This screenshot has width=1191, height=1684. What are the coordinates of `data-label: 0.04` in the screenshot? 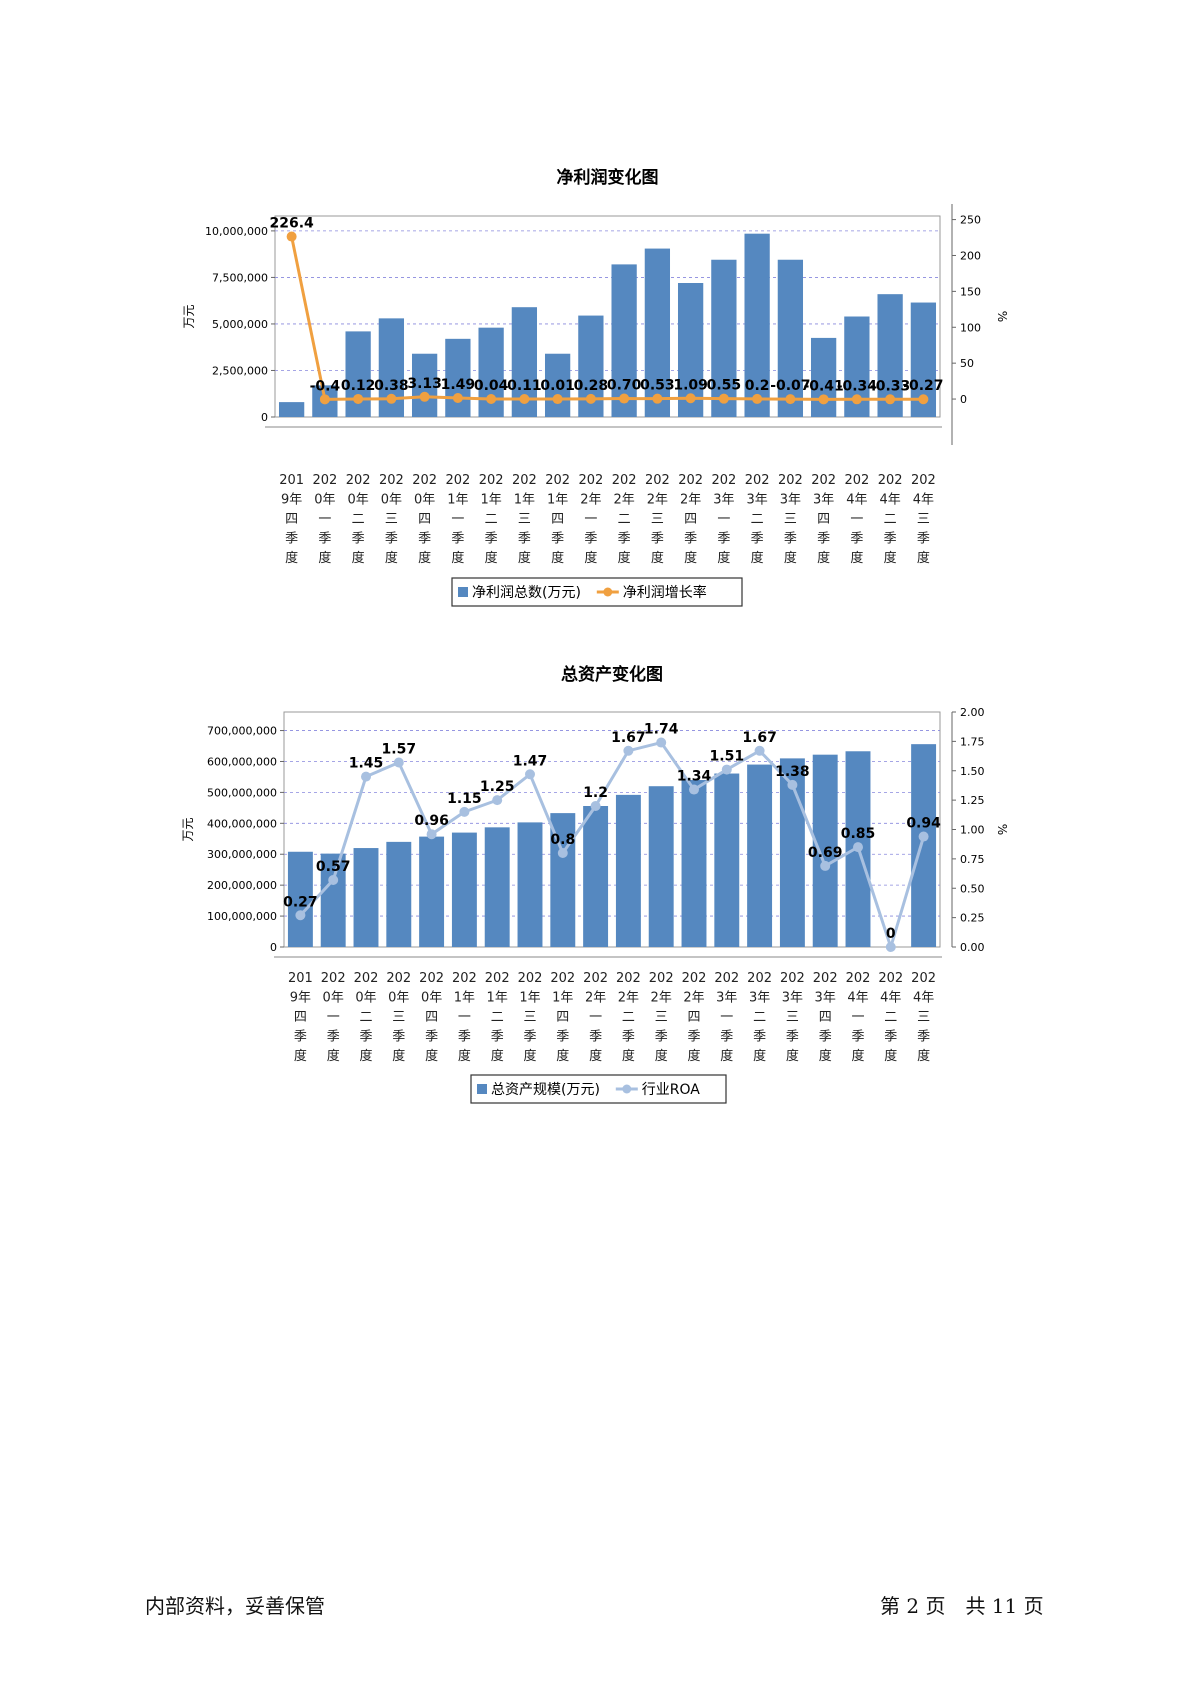 It's located at (491, 386).